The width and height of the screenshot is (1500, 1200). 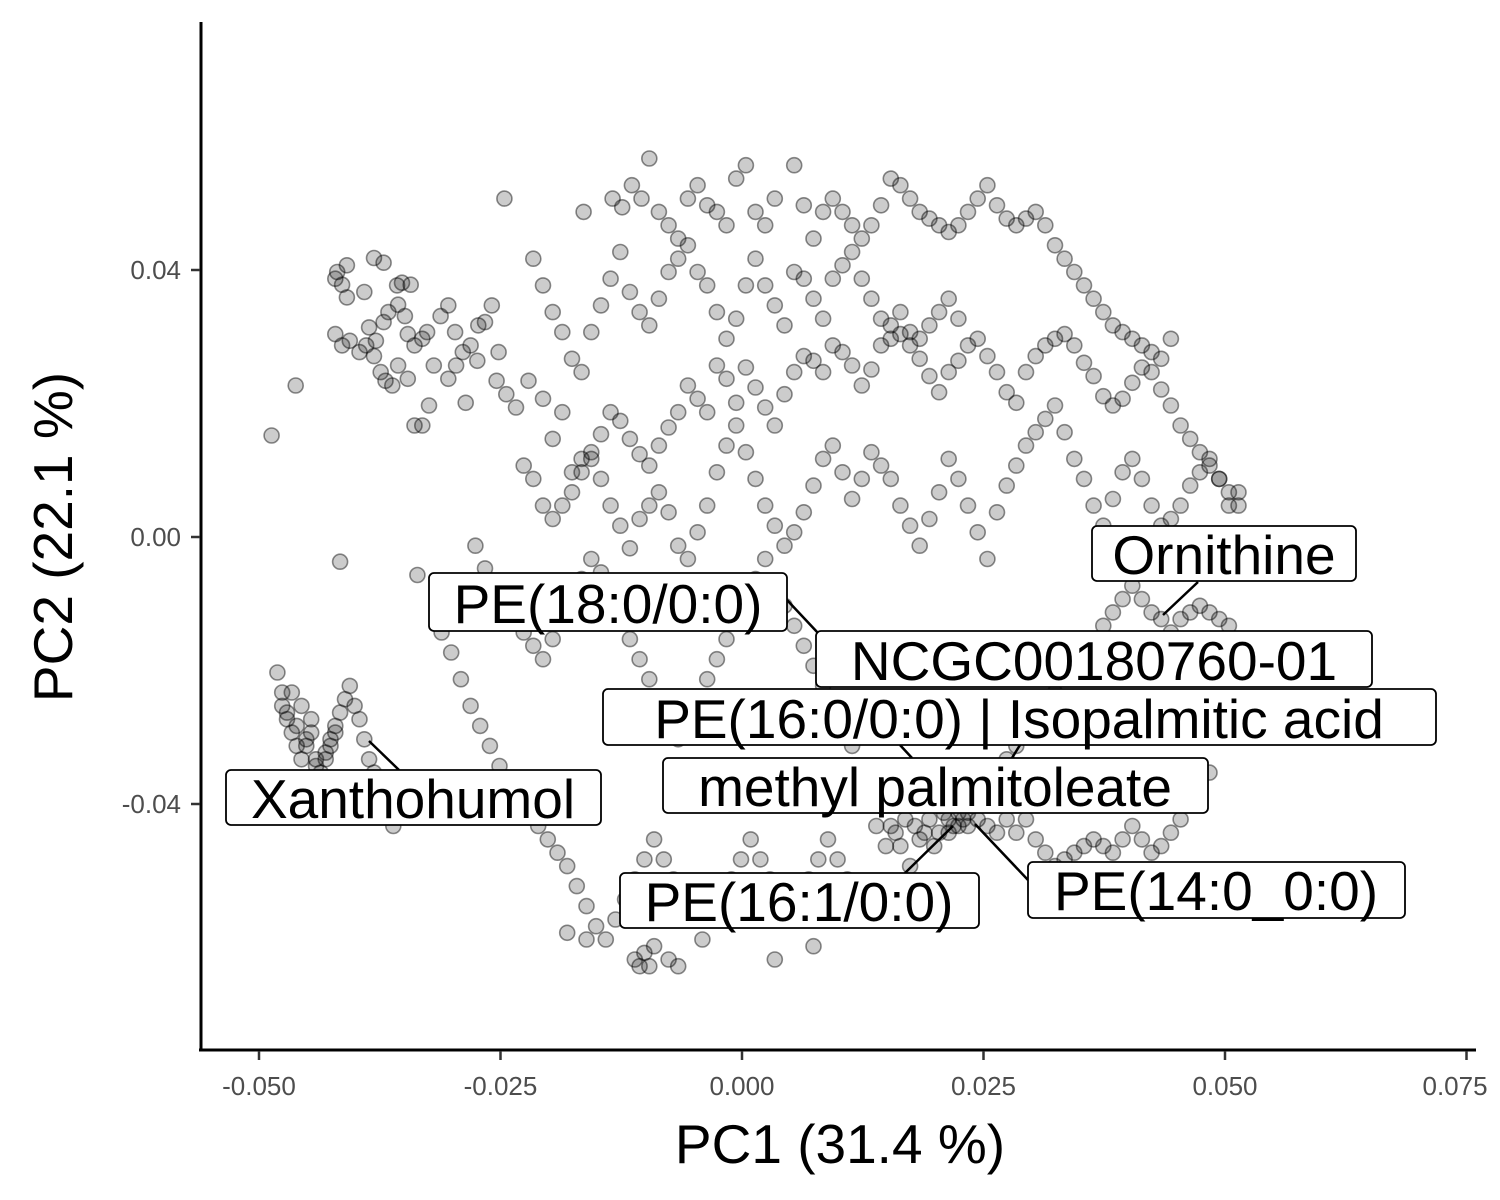 I want to click on label-pe-16-1: PE(16:1/0:0), so click(x=799, y=879).